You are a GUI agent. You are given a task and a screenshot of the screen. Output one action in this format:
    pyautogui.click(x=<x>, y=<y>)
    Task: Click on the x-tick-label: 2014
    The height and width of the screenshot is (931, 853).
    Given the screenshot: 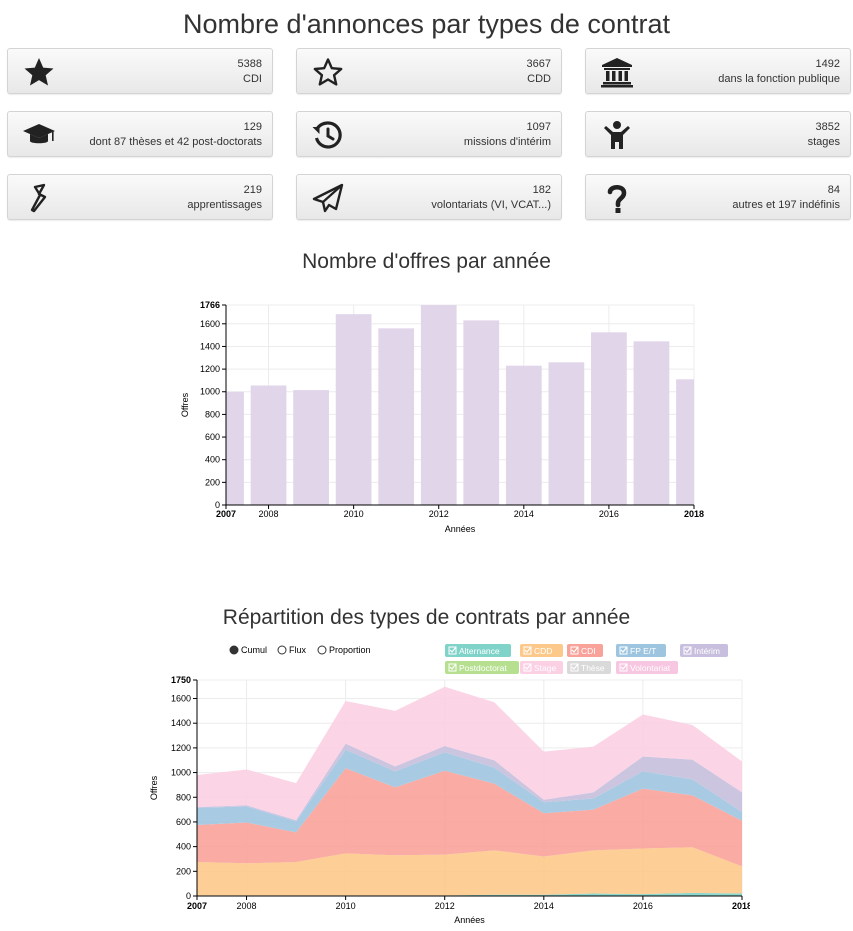 What is the action you would take?
    pyautogui.click(x=524, y=514)
    